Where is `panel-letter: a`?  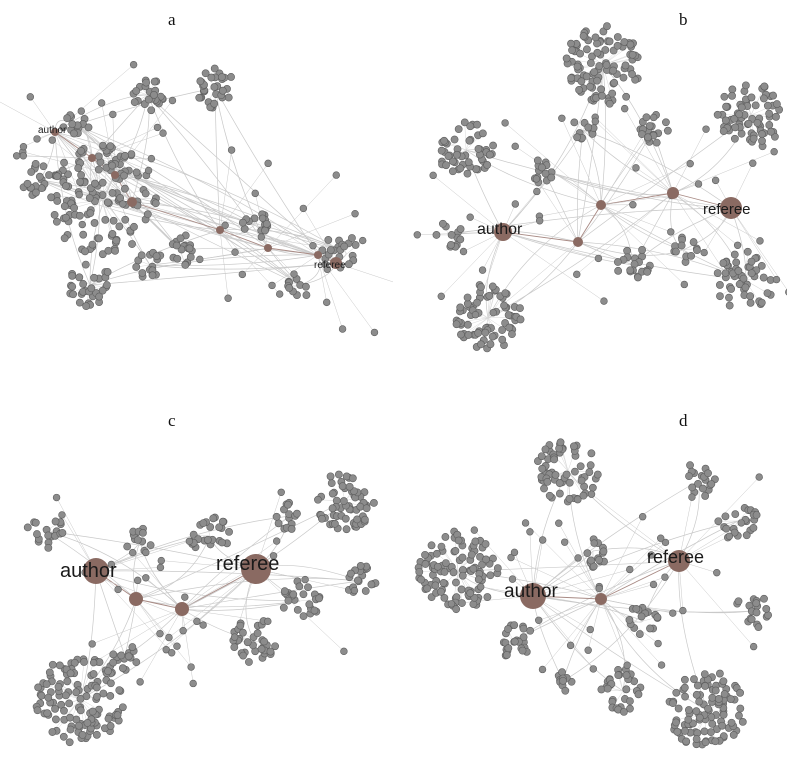 panel-letter: a is located at coordinates (172, 19).